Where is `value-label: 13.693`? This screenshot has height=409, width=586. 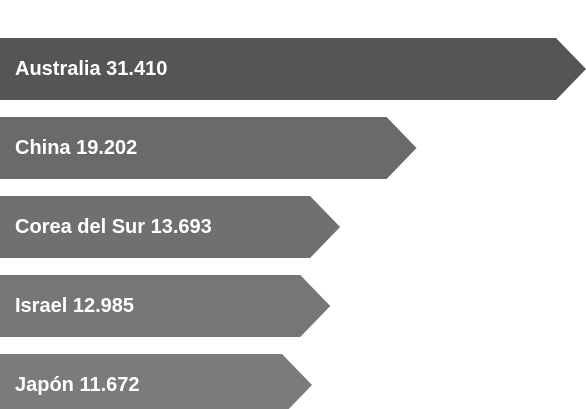 value-label: 13.693 is located at coordinates (181, 227).